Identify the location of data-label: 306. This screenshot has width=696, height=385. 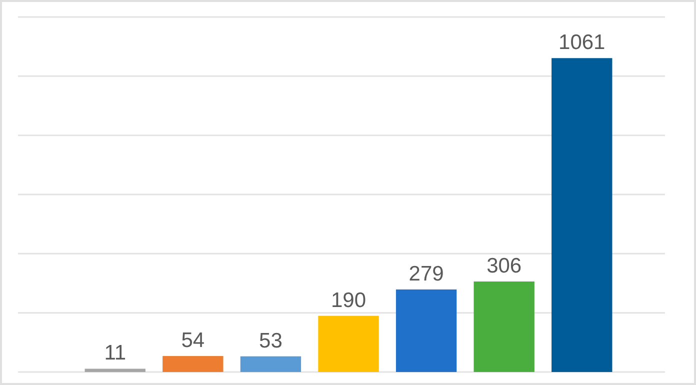
(504, 266).